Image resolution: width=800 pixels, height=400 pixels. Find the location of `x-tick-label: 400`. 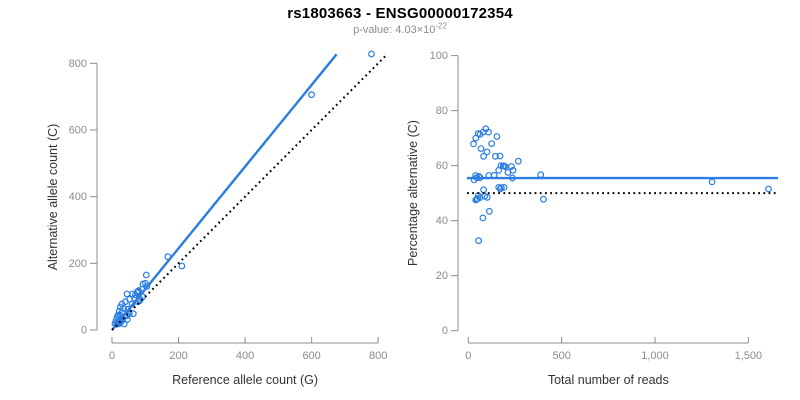

x-tick-label: 400 is located at coordinates (245, 356).